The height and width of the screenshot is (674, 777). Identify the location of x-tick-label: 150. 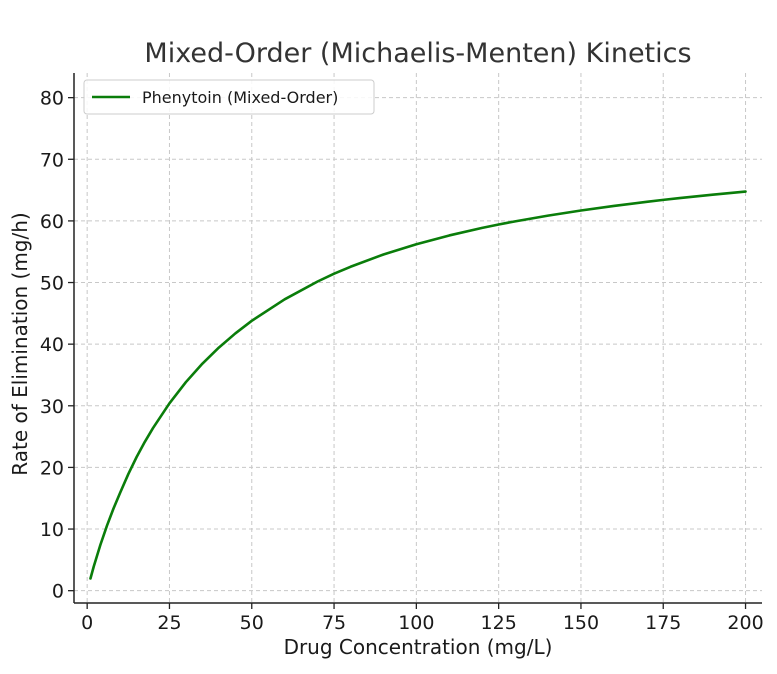
(581, 623).